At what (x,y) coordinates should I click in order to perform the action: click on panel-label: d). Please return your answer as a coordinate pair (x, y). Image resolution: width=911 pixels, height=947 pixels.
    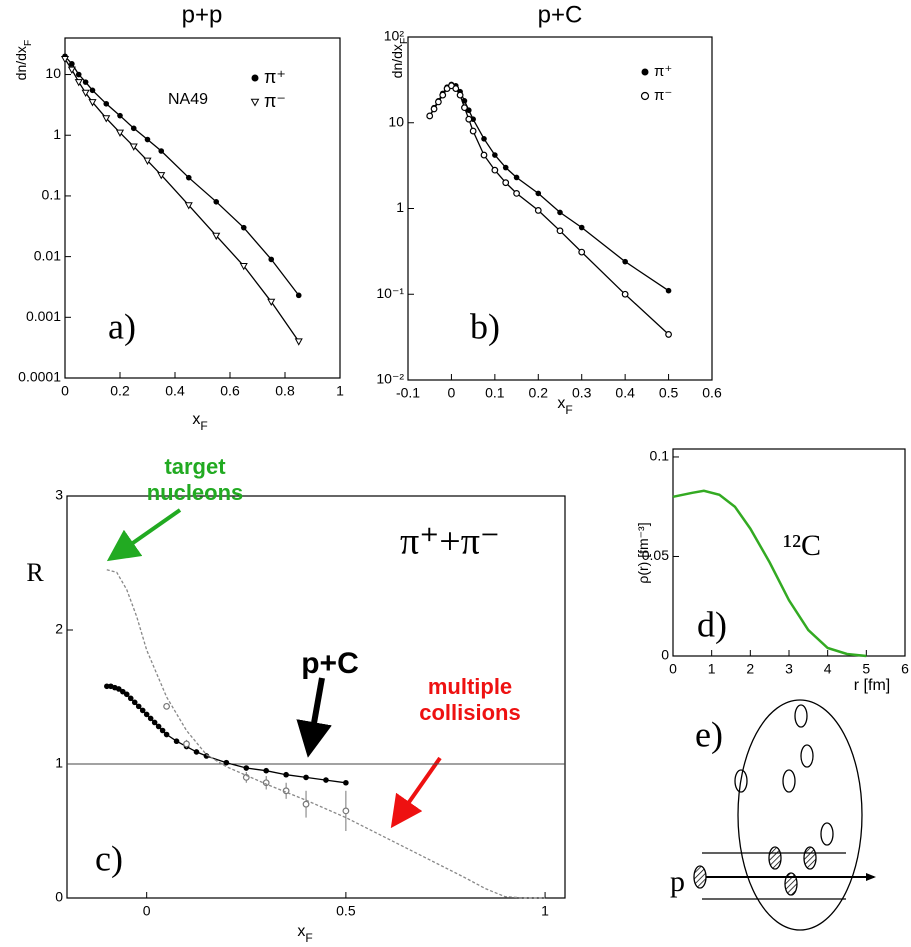
    Looking at the image, I should click on (712, 624).